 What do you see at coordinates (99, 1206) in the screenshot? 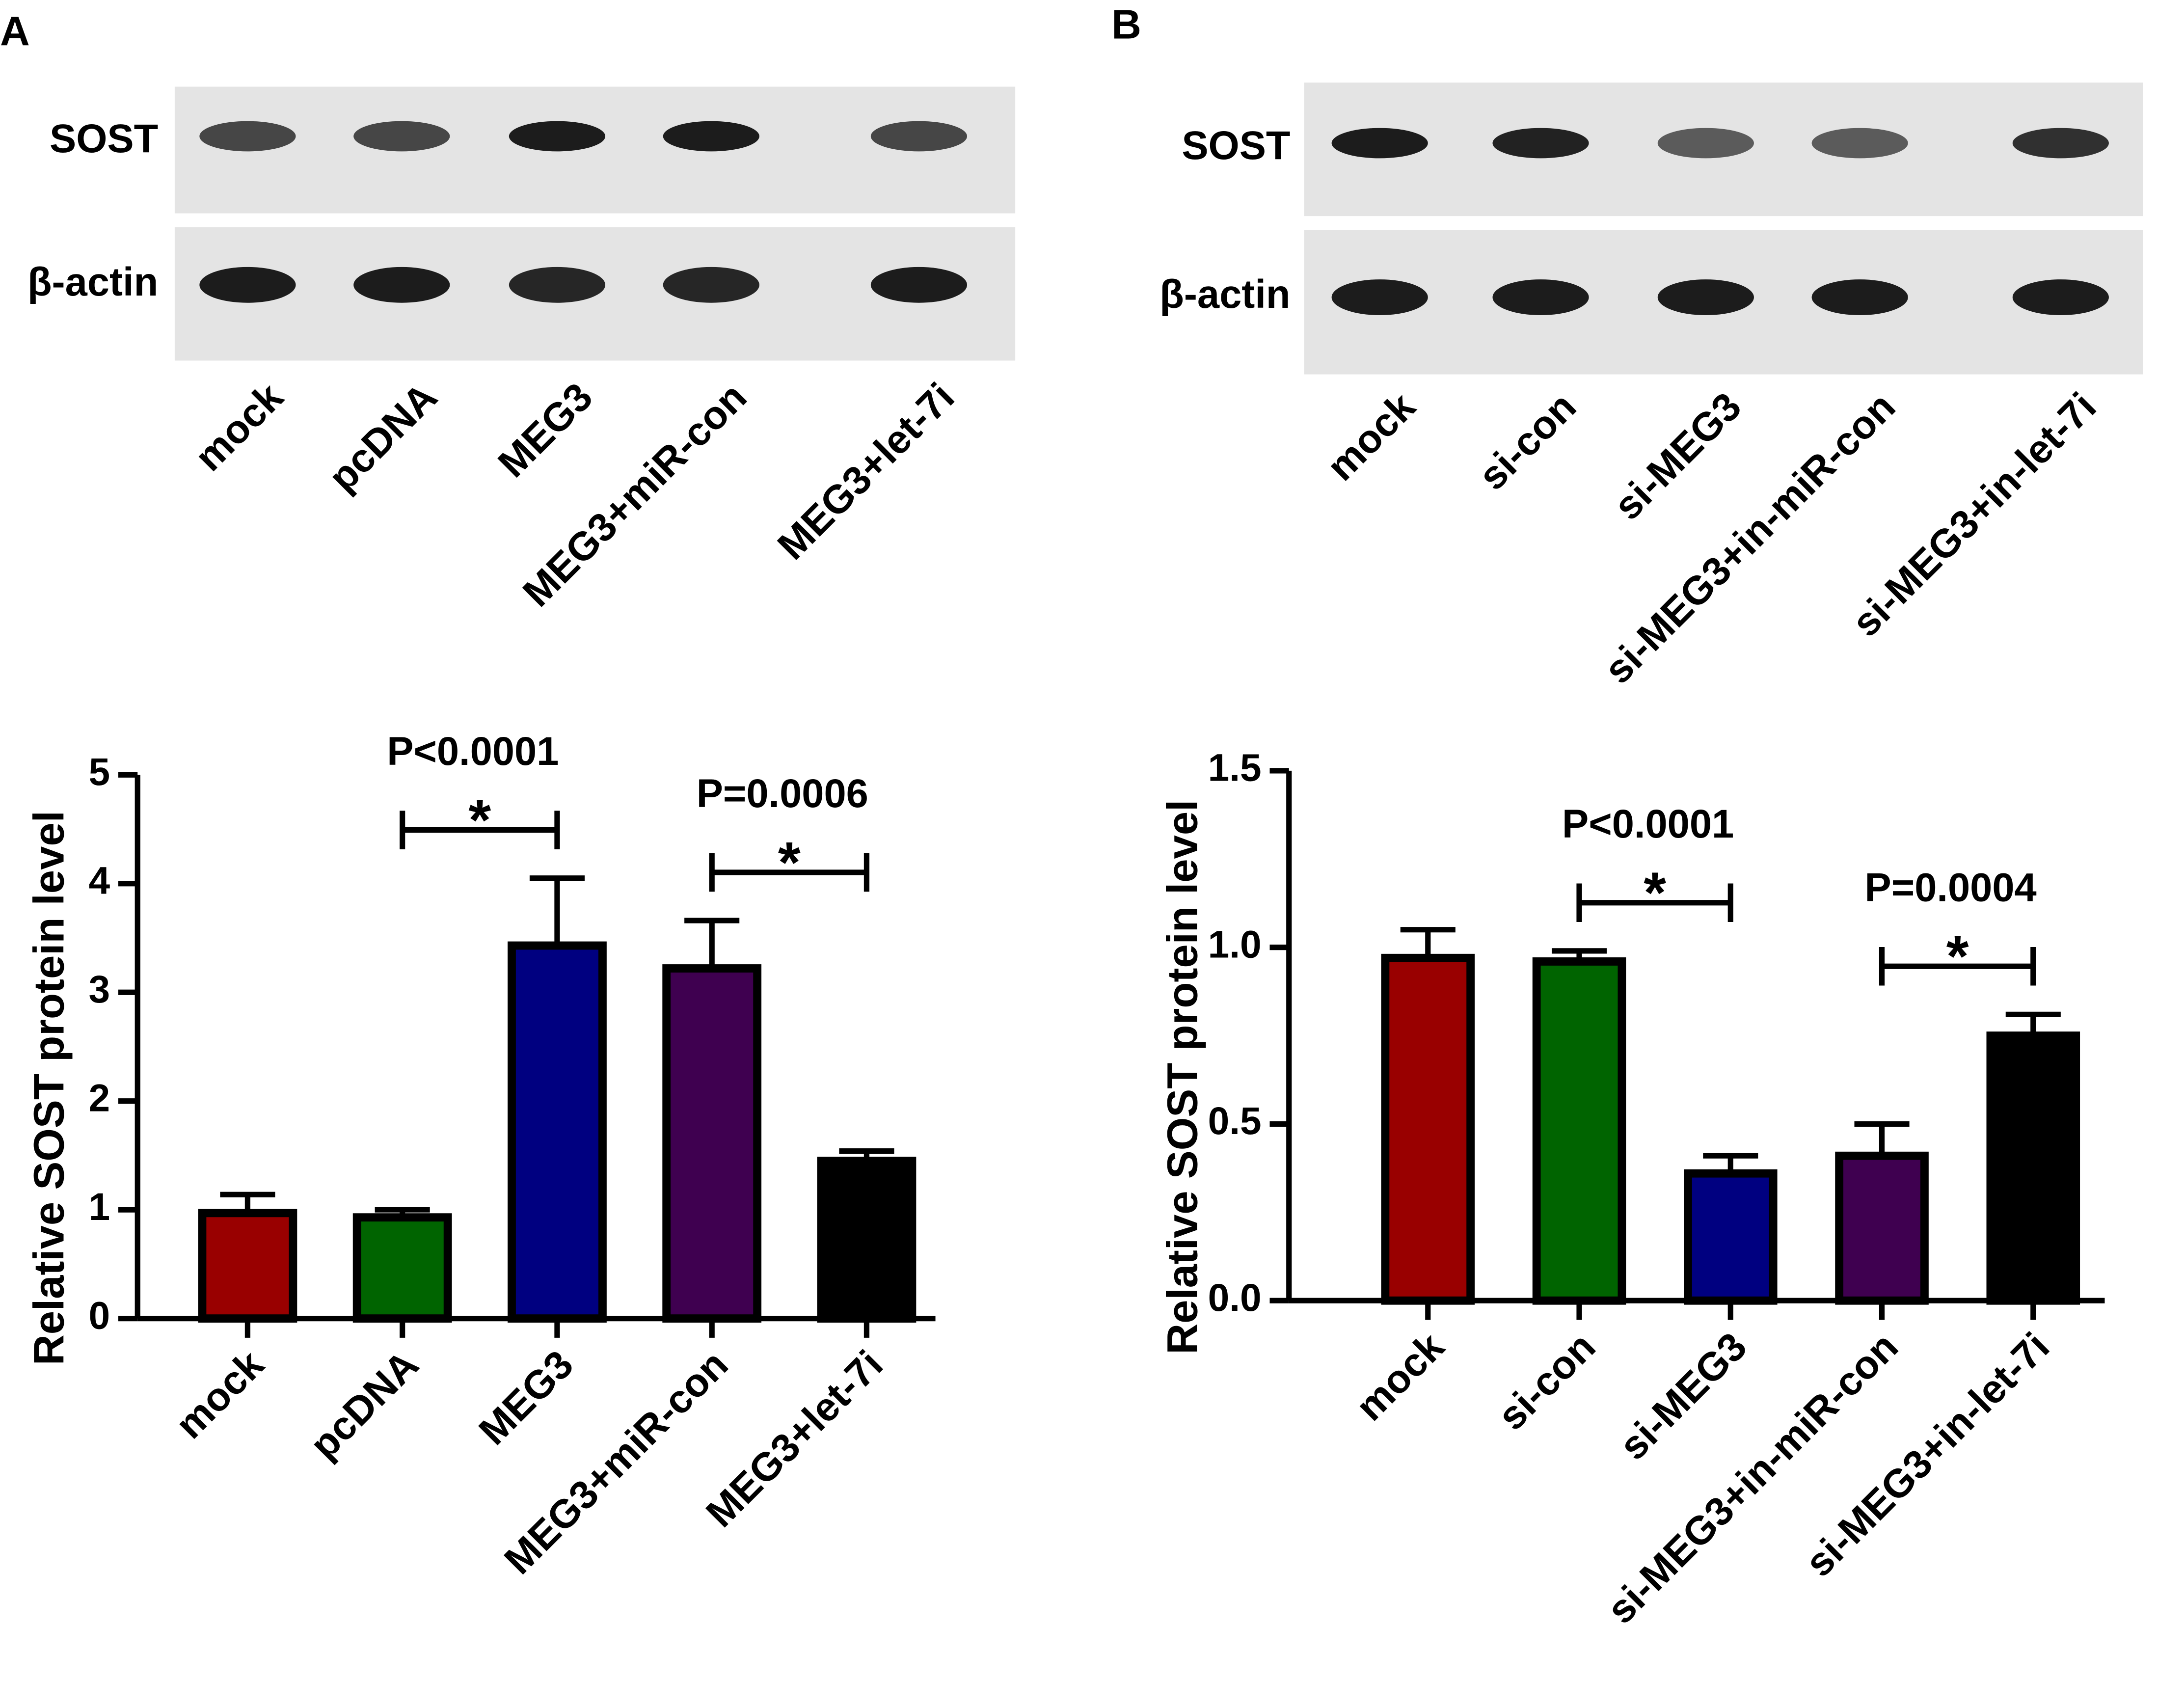
I see `y-tick-label: 1` at bounding box center [99, 1206].